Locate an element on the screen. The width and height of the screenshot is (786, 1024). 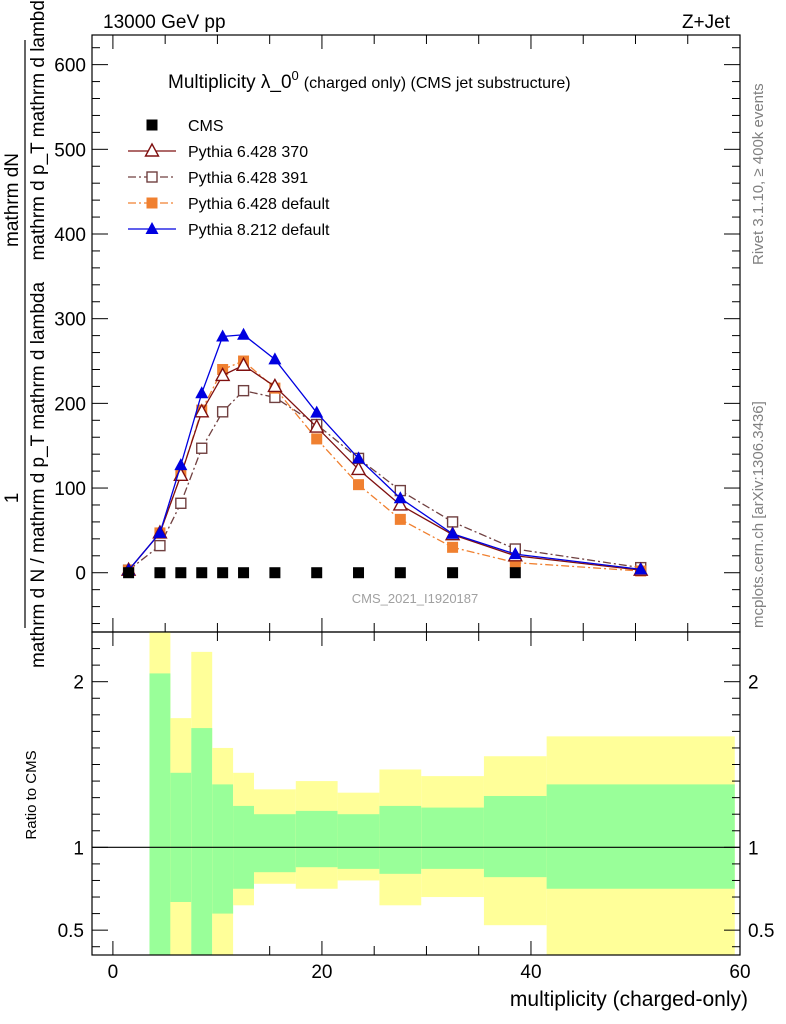
x-tick-label: 60 is located at coordinates (739, 972).